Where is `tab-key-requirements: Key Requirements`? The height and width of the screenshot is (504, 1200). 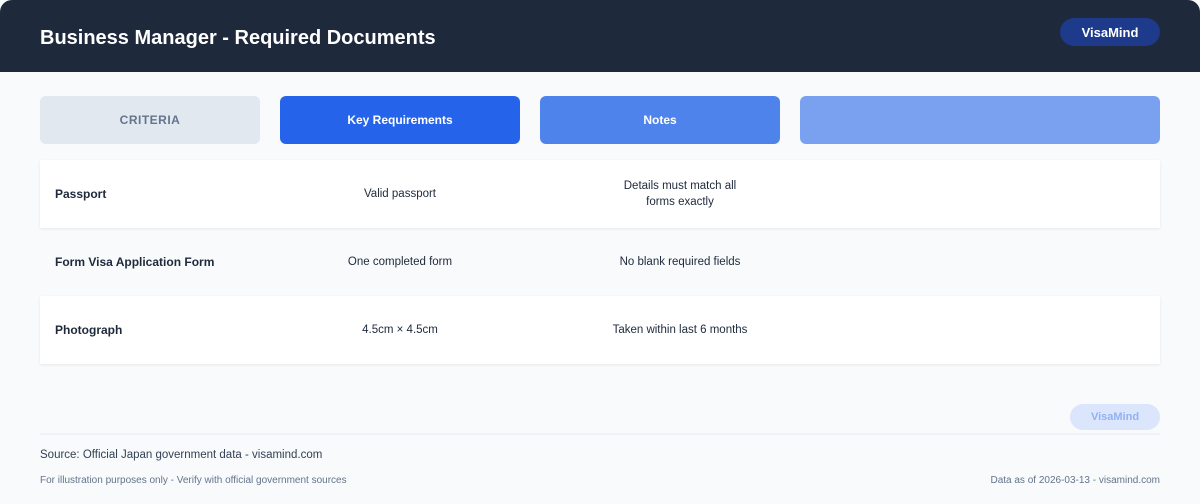
tab-key-requirements: Key Requirements is located at coordinates (400, 120).